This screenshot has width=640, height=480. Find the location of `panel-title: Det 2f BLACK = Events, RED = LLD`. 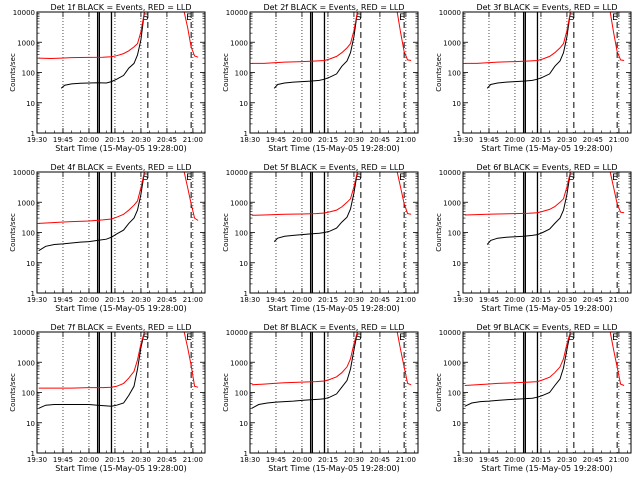

panel-title: Det 2f BLACK = Events, RED = LLD is located at coordinates (333, 7).